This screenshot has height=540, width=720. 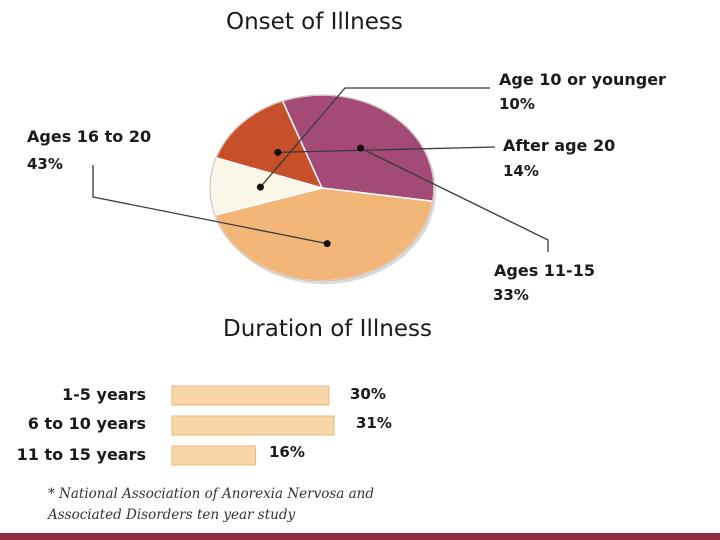 What do you see at coordinates (253, 425) in the screenshot?
I see `bar-6-to-10-years` at bounding box center [253, 425].